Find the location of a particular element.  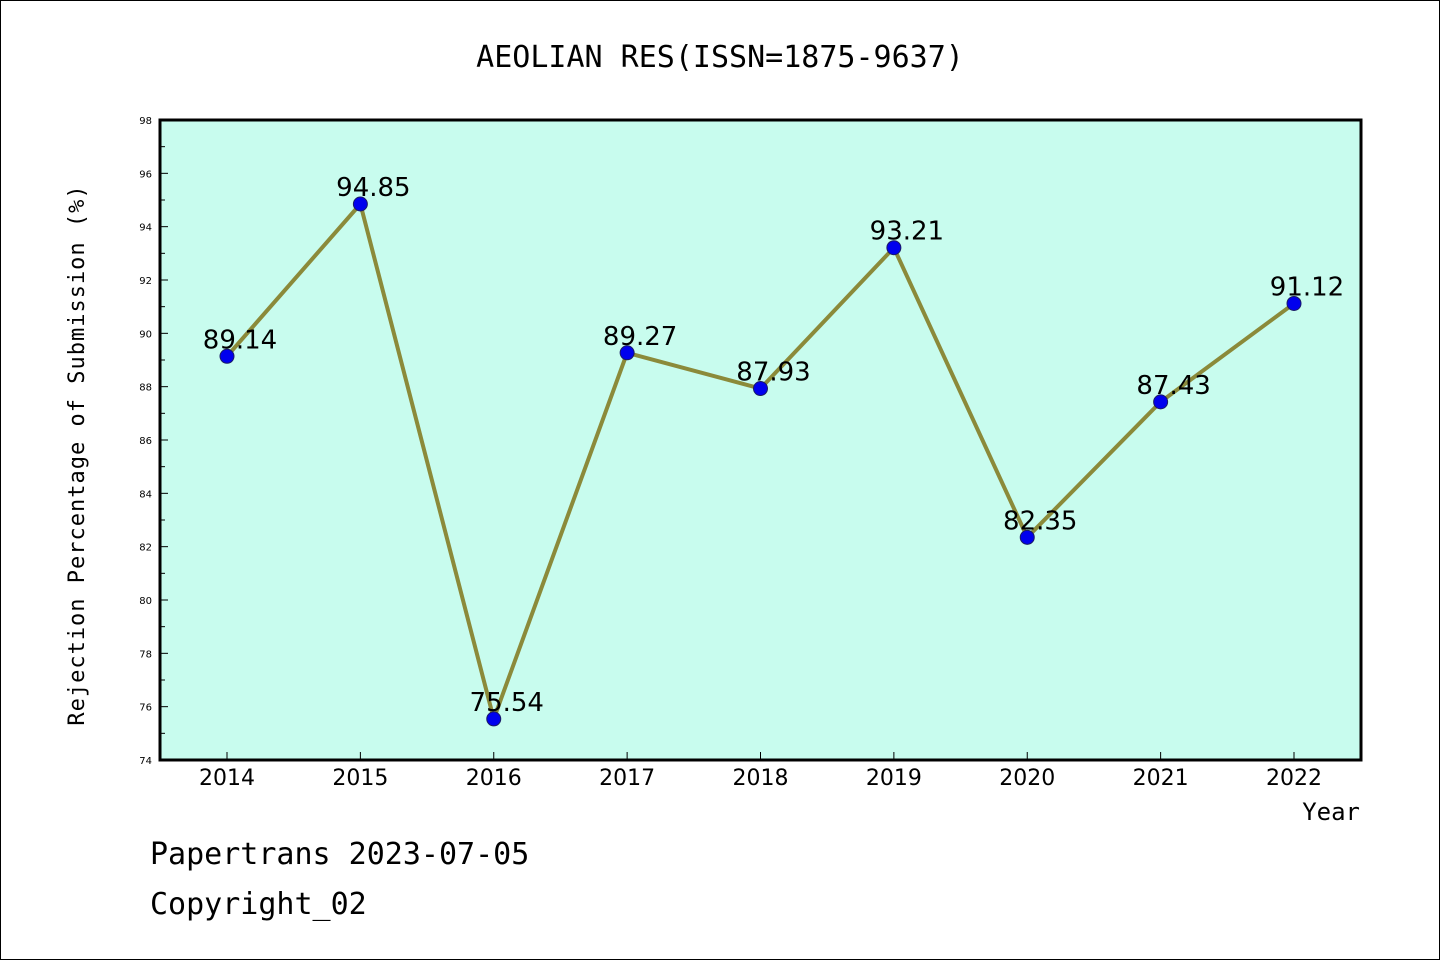

y-tick-label: 74 is located at coordinates (145, 761).